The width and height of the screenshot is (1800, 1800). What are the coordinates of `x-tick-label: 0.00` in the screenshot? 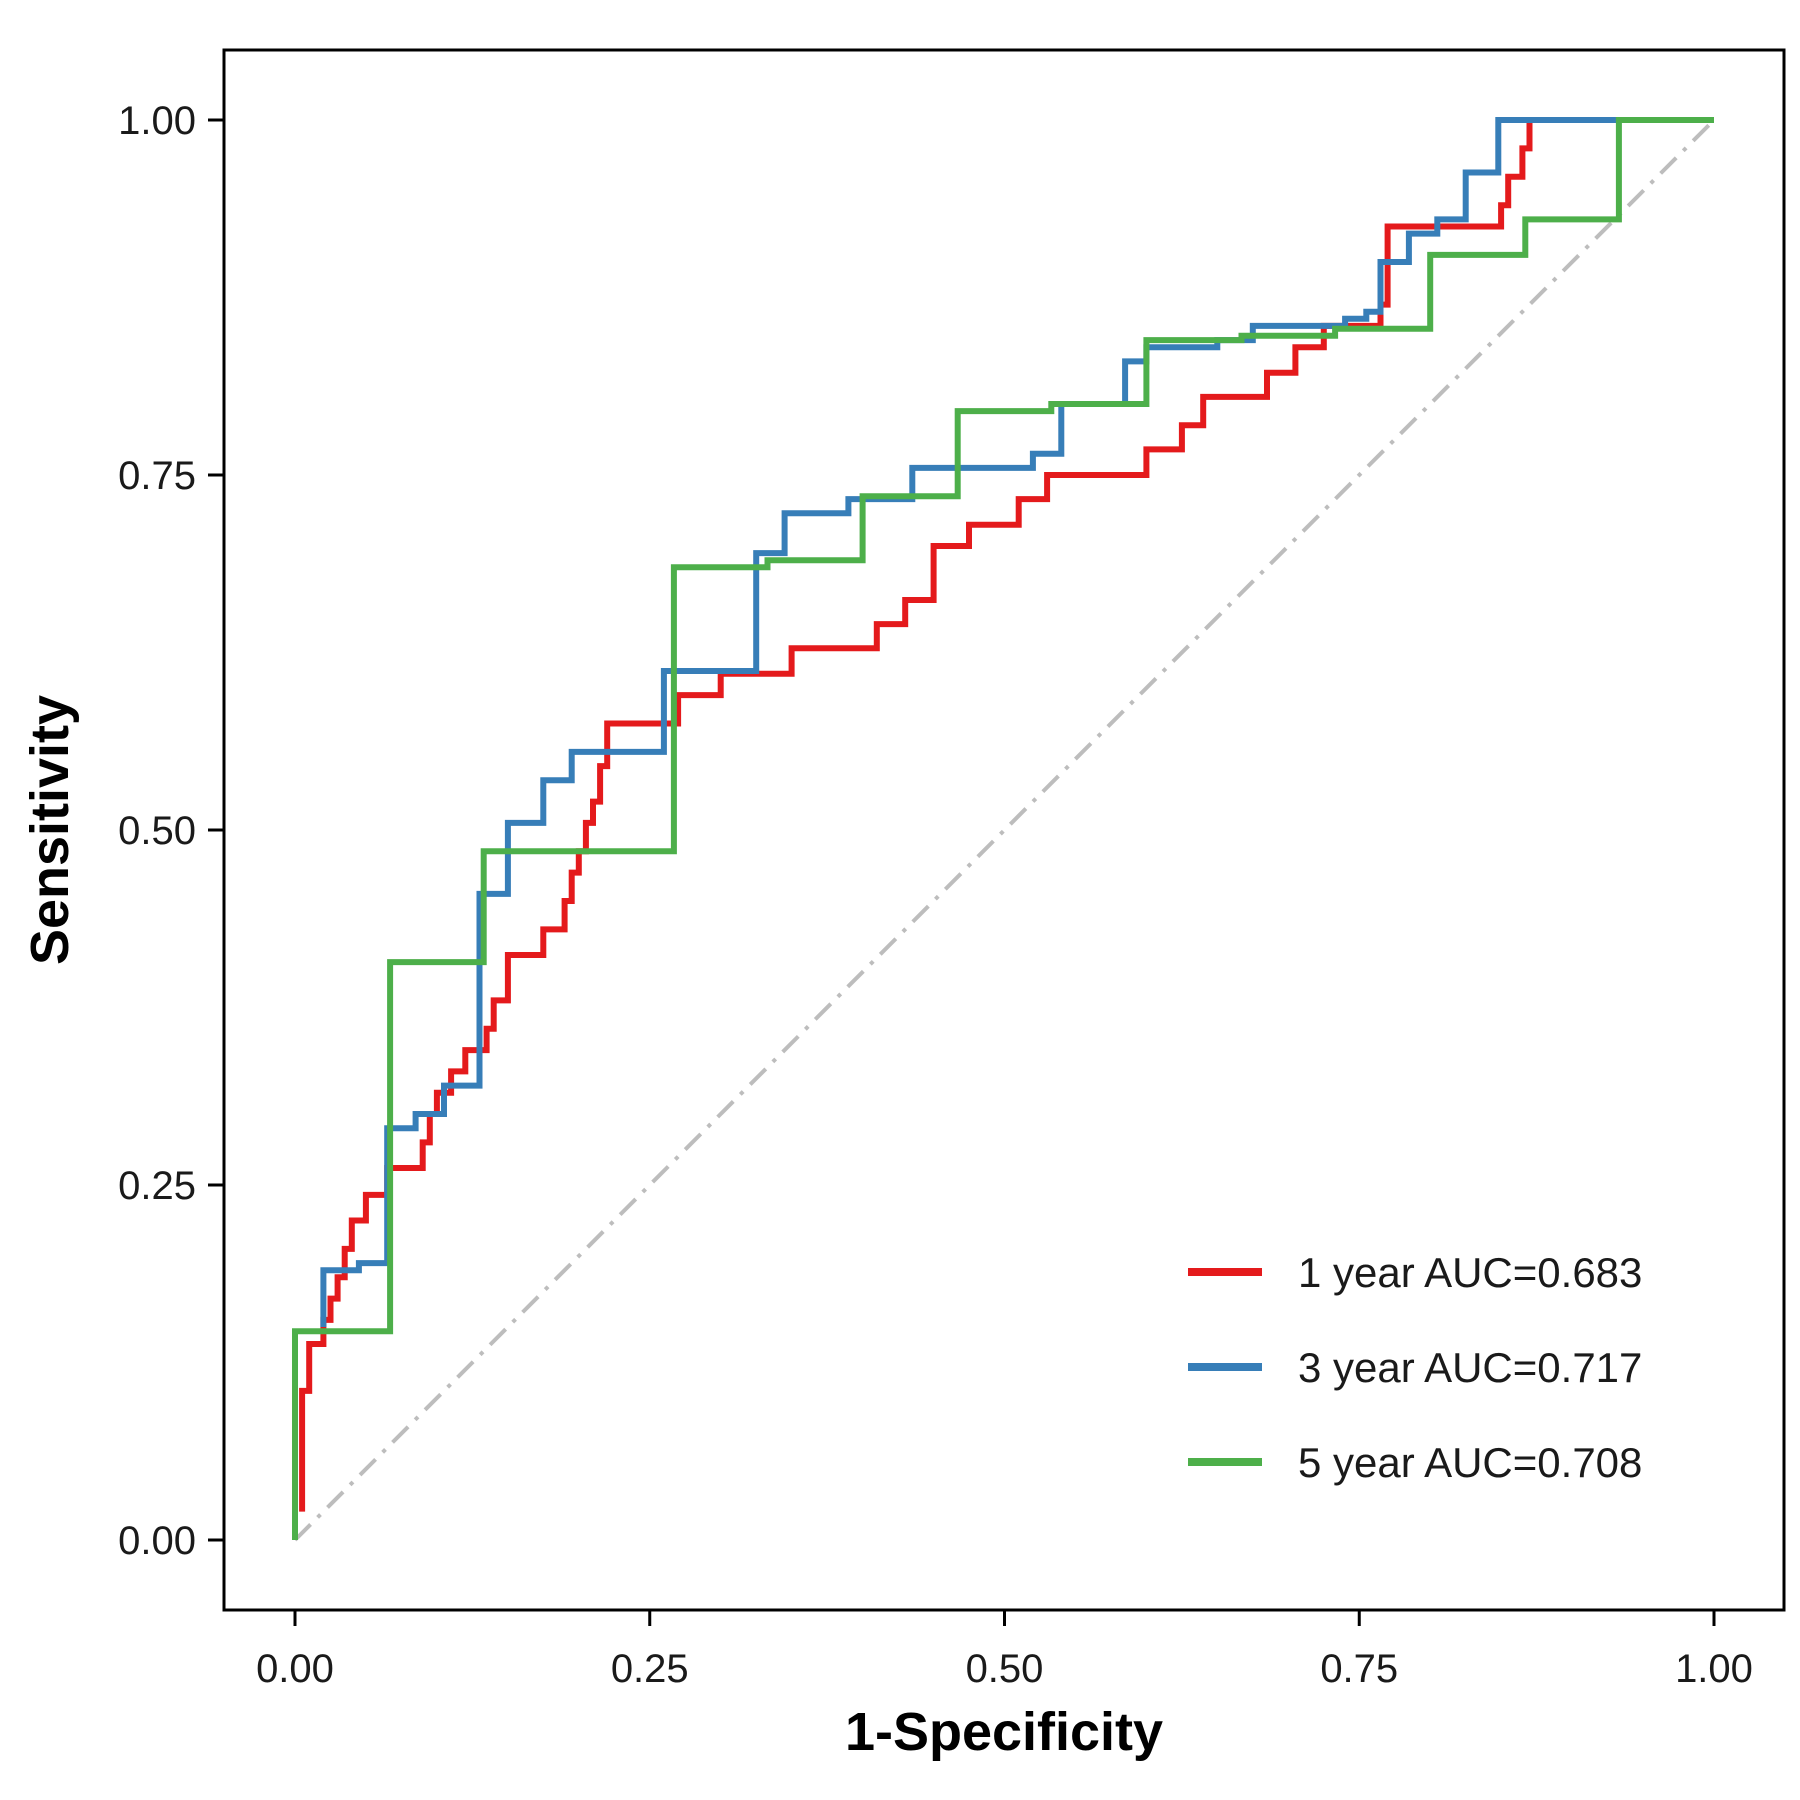 It's located at (295, 1669).